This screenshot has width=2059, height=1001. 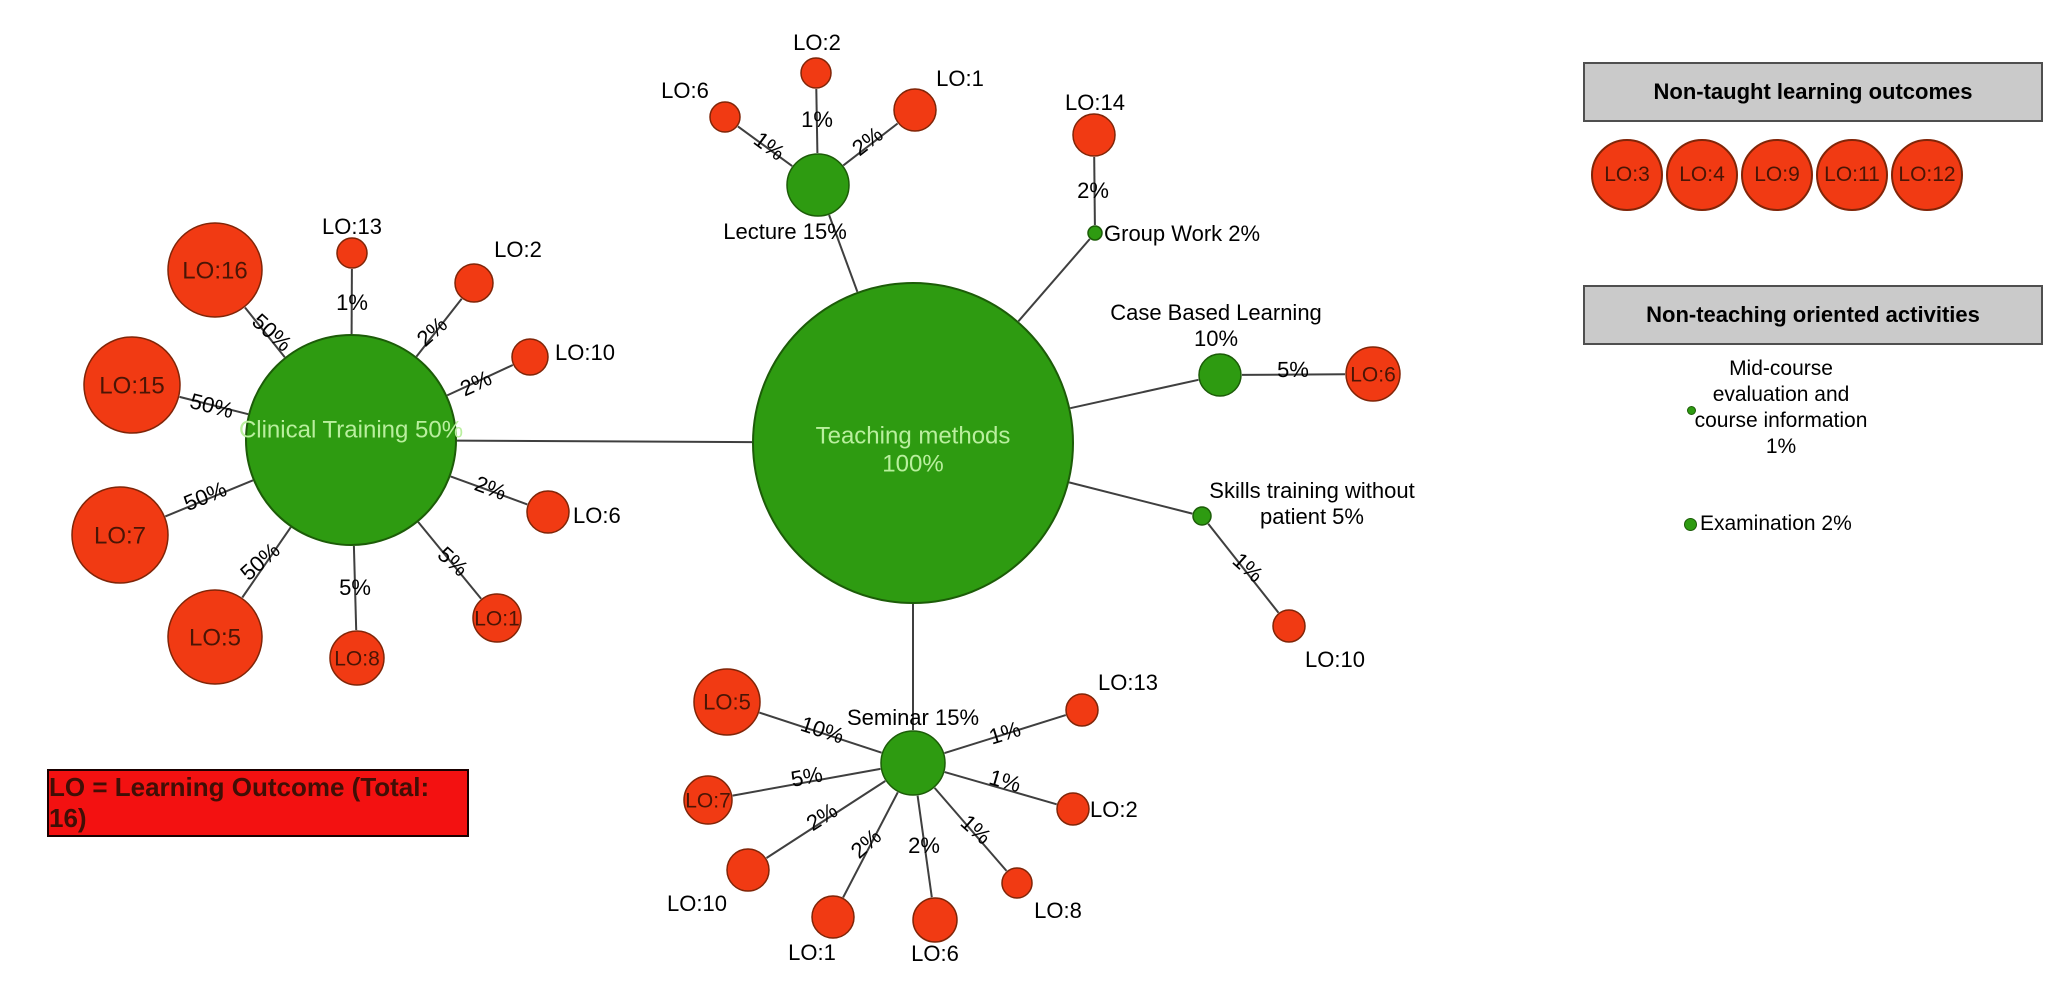 I want to click on edge-label-clinical-c7: 50%, so click(x=205, y=496).